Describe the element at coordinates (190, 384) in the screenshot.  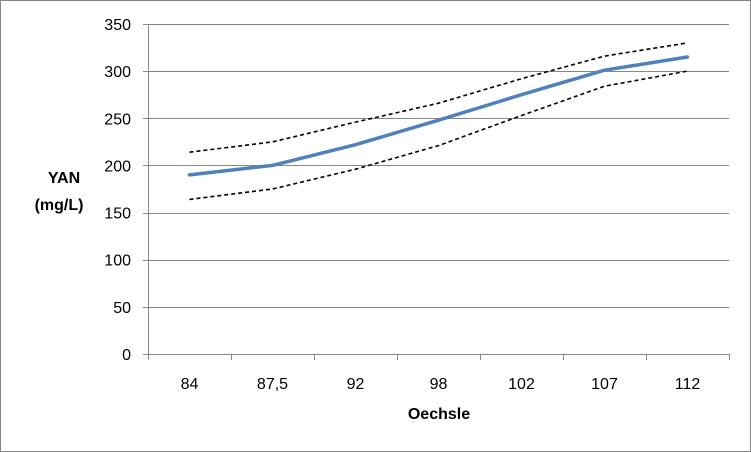
I see `x-tick-label: 84` at that location.